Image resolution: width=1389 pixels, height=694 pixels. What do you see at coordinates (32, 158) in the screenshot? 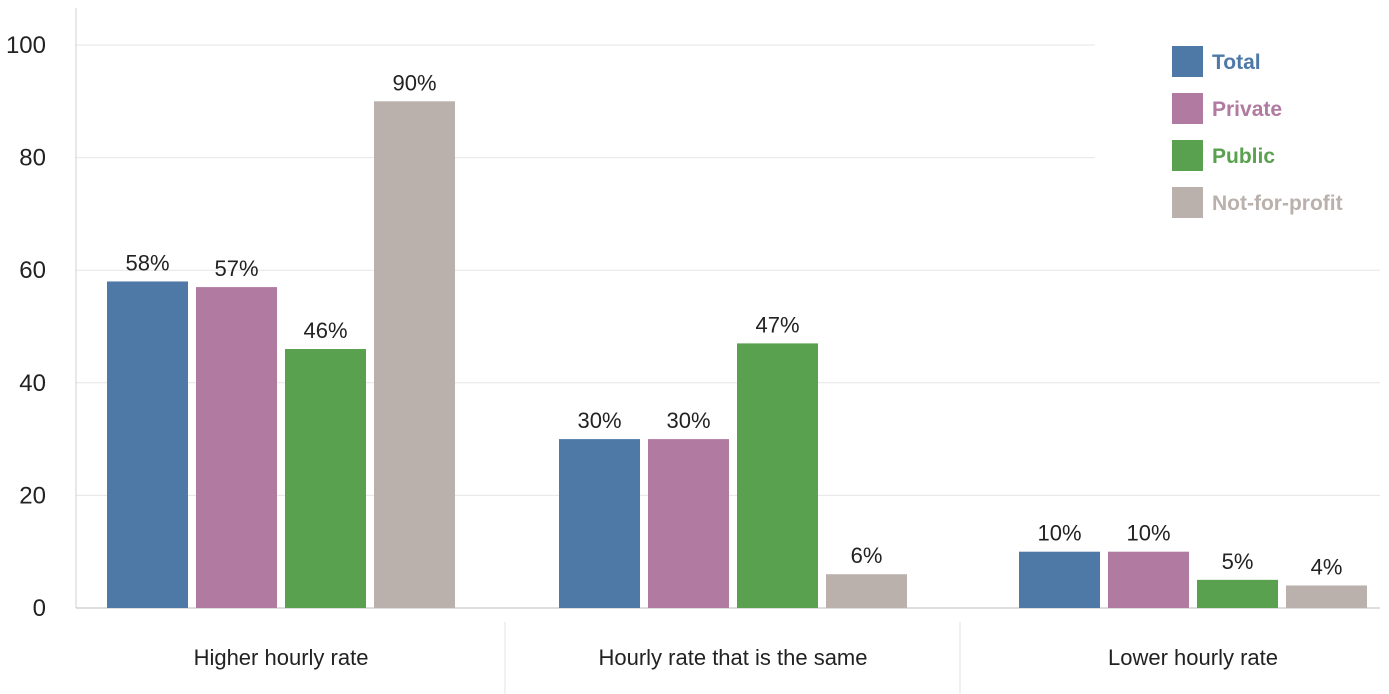
I see `y-tick-label: 80` at bounding box center [32, 158].